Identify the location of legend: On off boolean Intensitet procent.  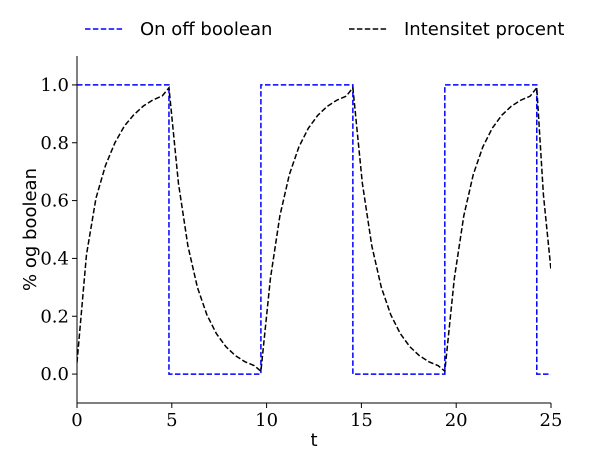
(324, 29).